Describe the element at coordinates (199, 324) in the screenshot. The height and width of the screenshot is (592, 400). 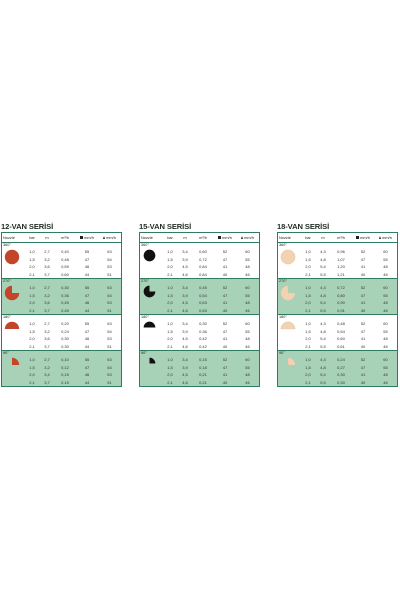
I see `table-row: 1,0 3,4 0,30 52 60` at that location.